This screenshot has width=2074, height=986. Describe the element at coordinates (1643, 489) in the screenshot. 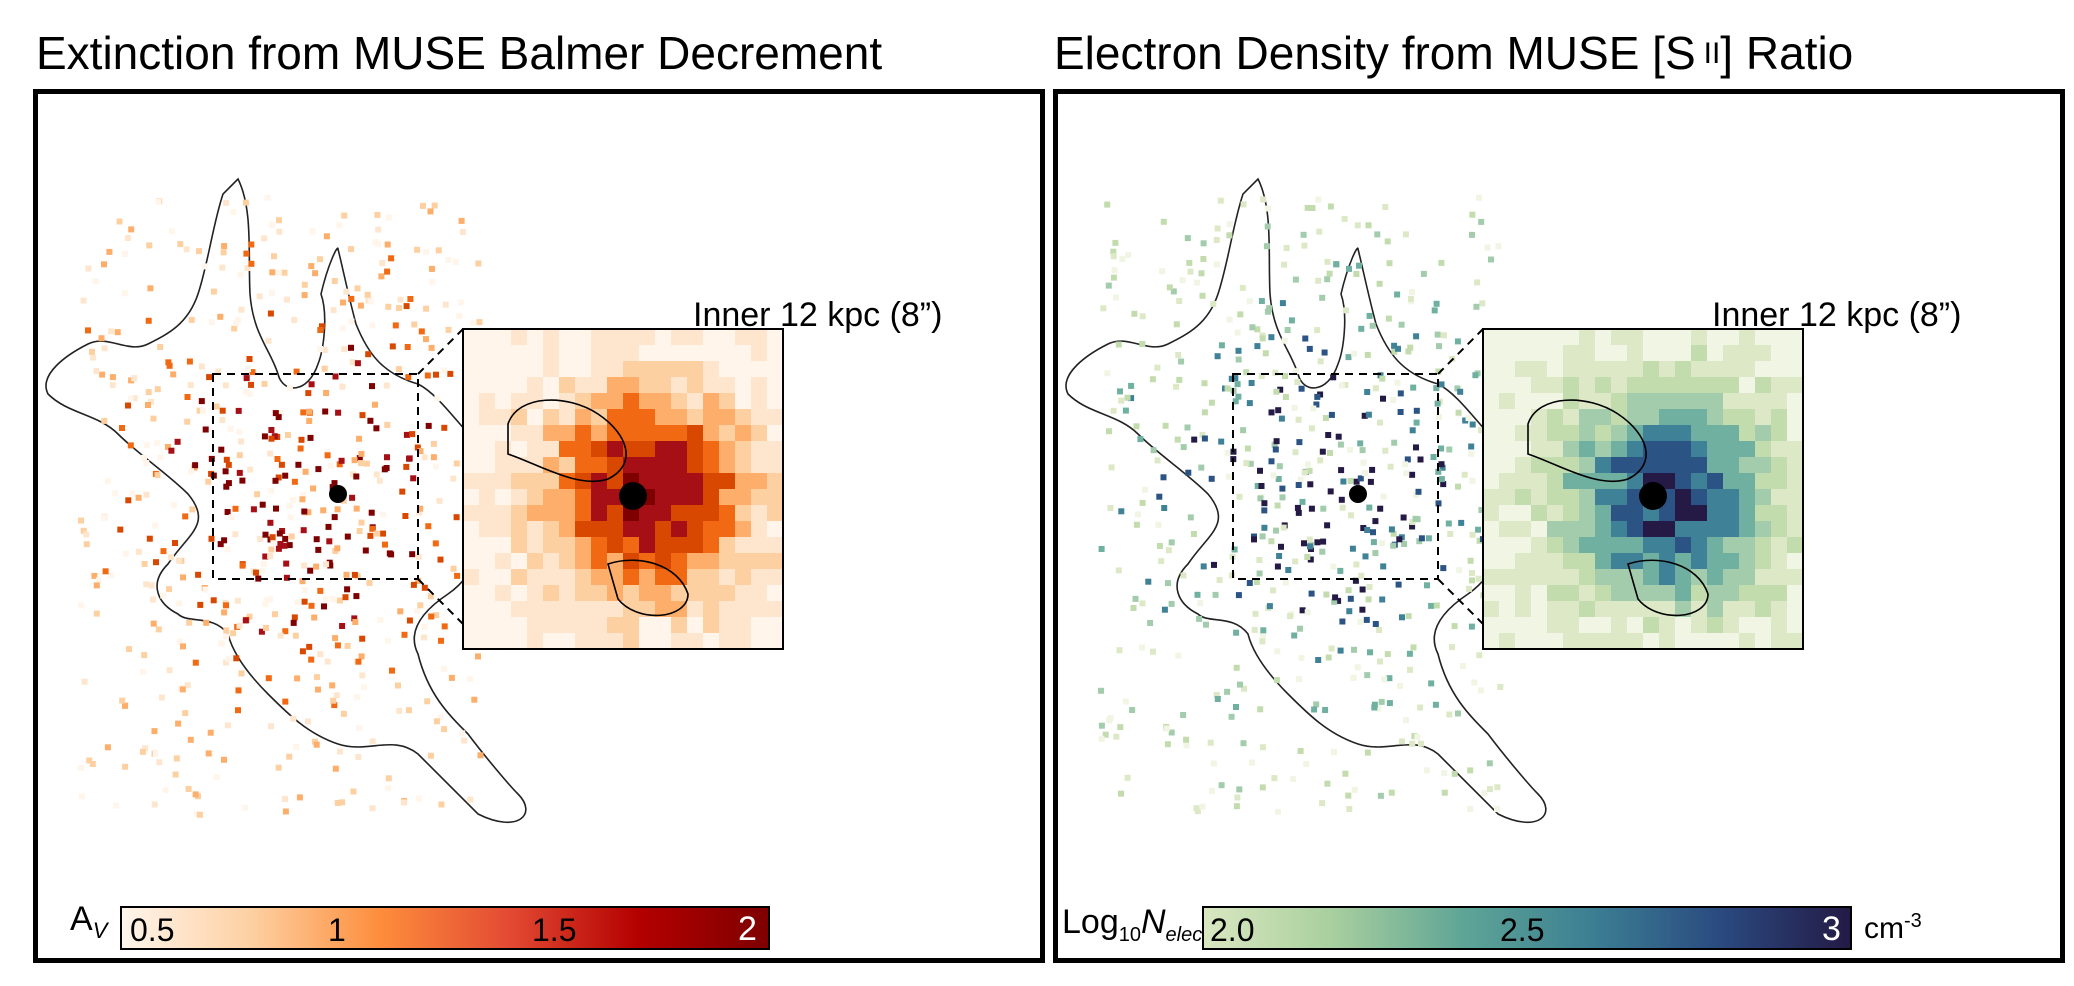

I see `inset-map` at that location.